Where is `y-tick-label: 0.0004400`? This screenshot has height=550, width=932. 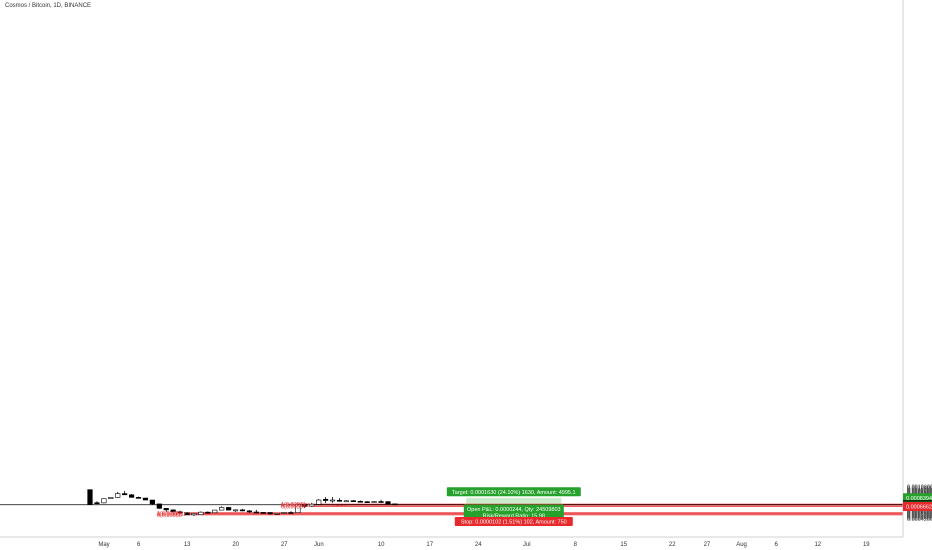
y-tick-label: 0.0004400 is located at coordinates (919, 519).